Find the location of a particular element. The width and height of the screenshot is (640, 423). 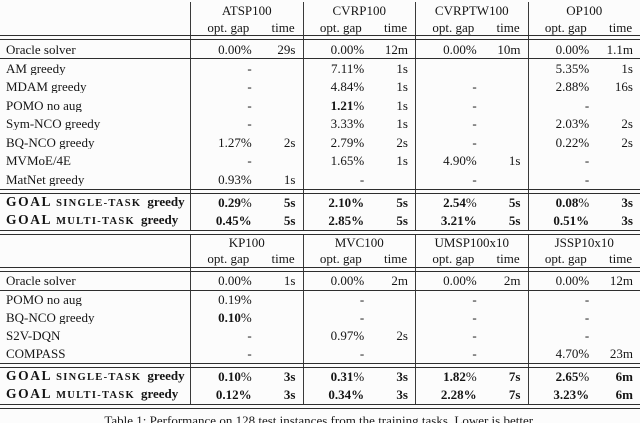

opt-gap-number: 1.82 is located at coordinates (454, 376).